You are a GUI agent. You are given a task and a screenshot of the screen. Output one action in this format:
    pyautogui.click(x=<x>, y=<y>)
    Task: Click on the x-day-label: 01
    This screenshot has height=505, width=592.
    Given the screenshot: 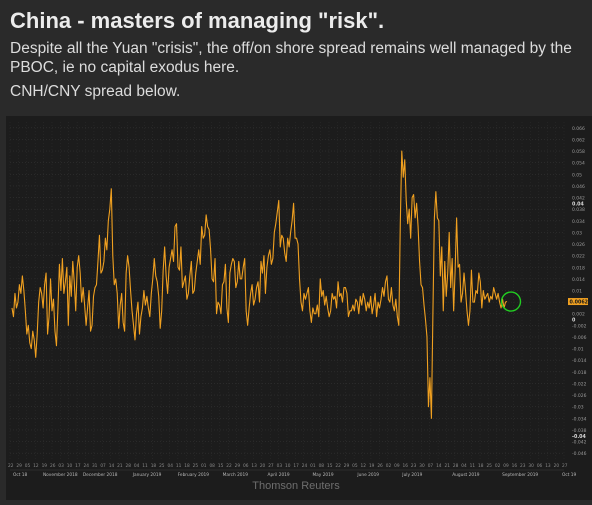 What is the action you would take?
    pyautogui.click(x=313, y=466)
    